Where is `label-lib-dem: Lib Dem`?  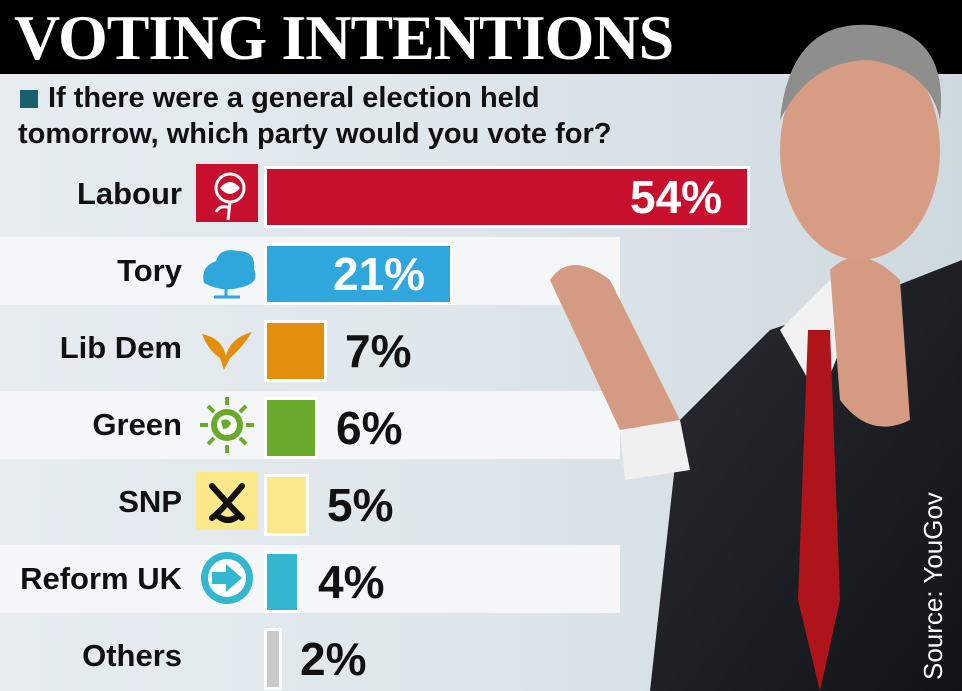
label-lib-dem: Lib Dem is located at coordinates (120, 347).